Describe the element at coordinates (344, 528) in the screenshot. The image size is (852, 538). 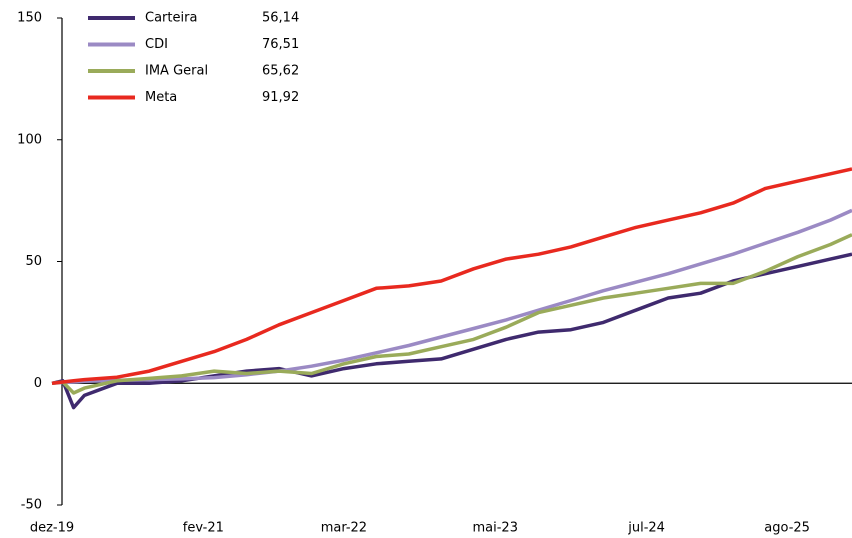
I see `x-tick-label: mar-22` at that location.